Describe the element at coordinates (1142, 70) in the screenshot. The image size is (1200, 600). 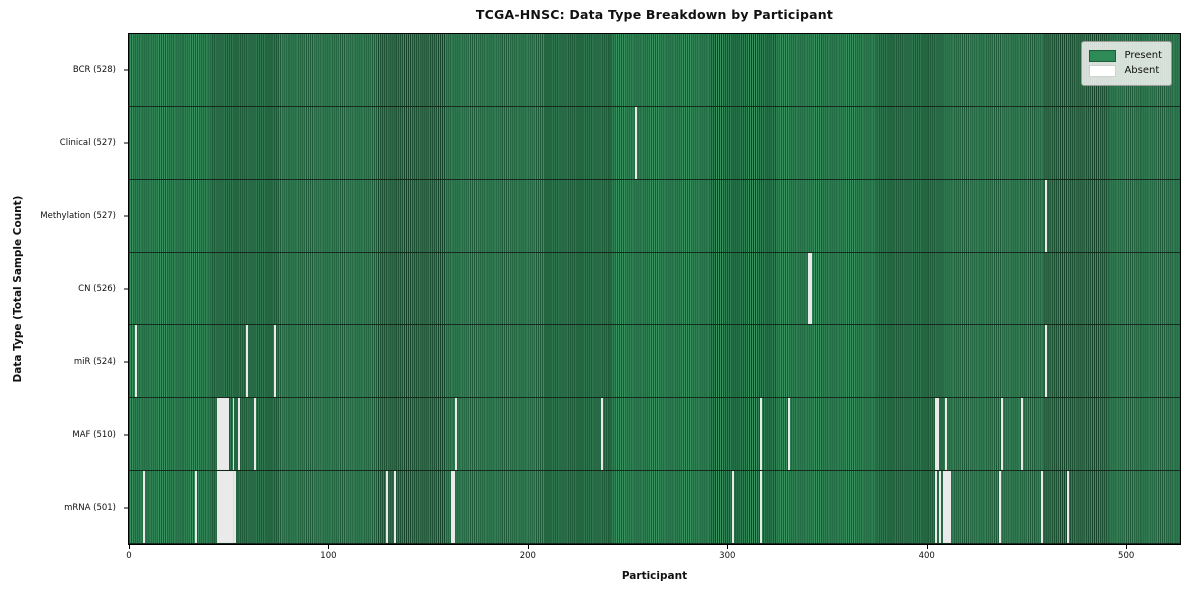
I see `legend-label-absent: Absent` at that location.